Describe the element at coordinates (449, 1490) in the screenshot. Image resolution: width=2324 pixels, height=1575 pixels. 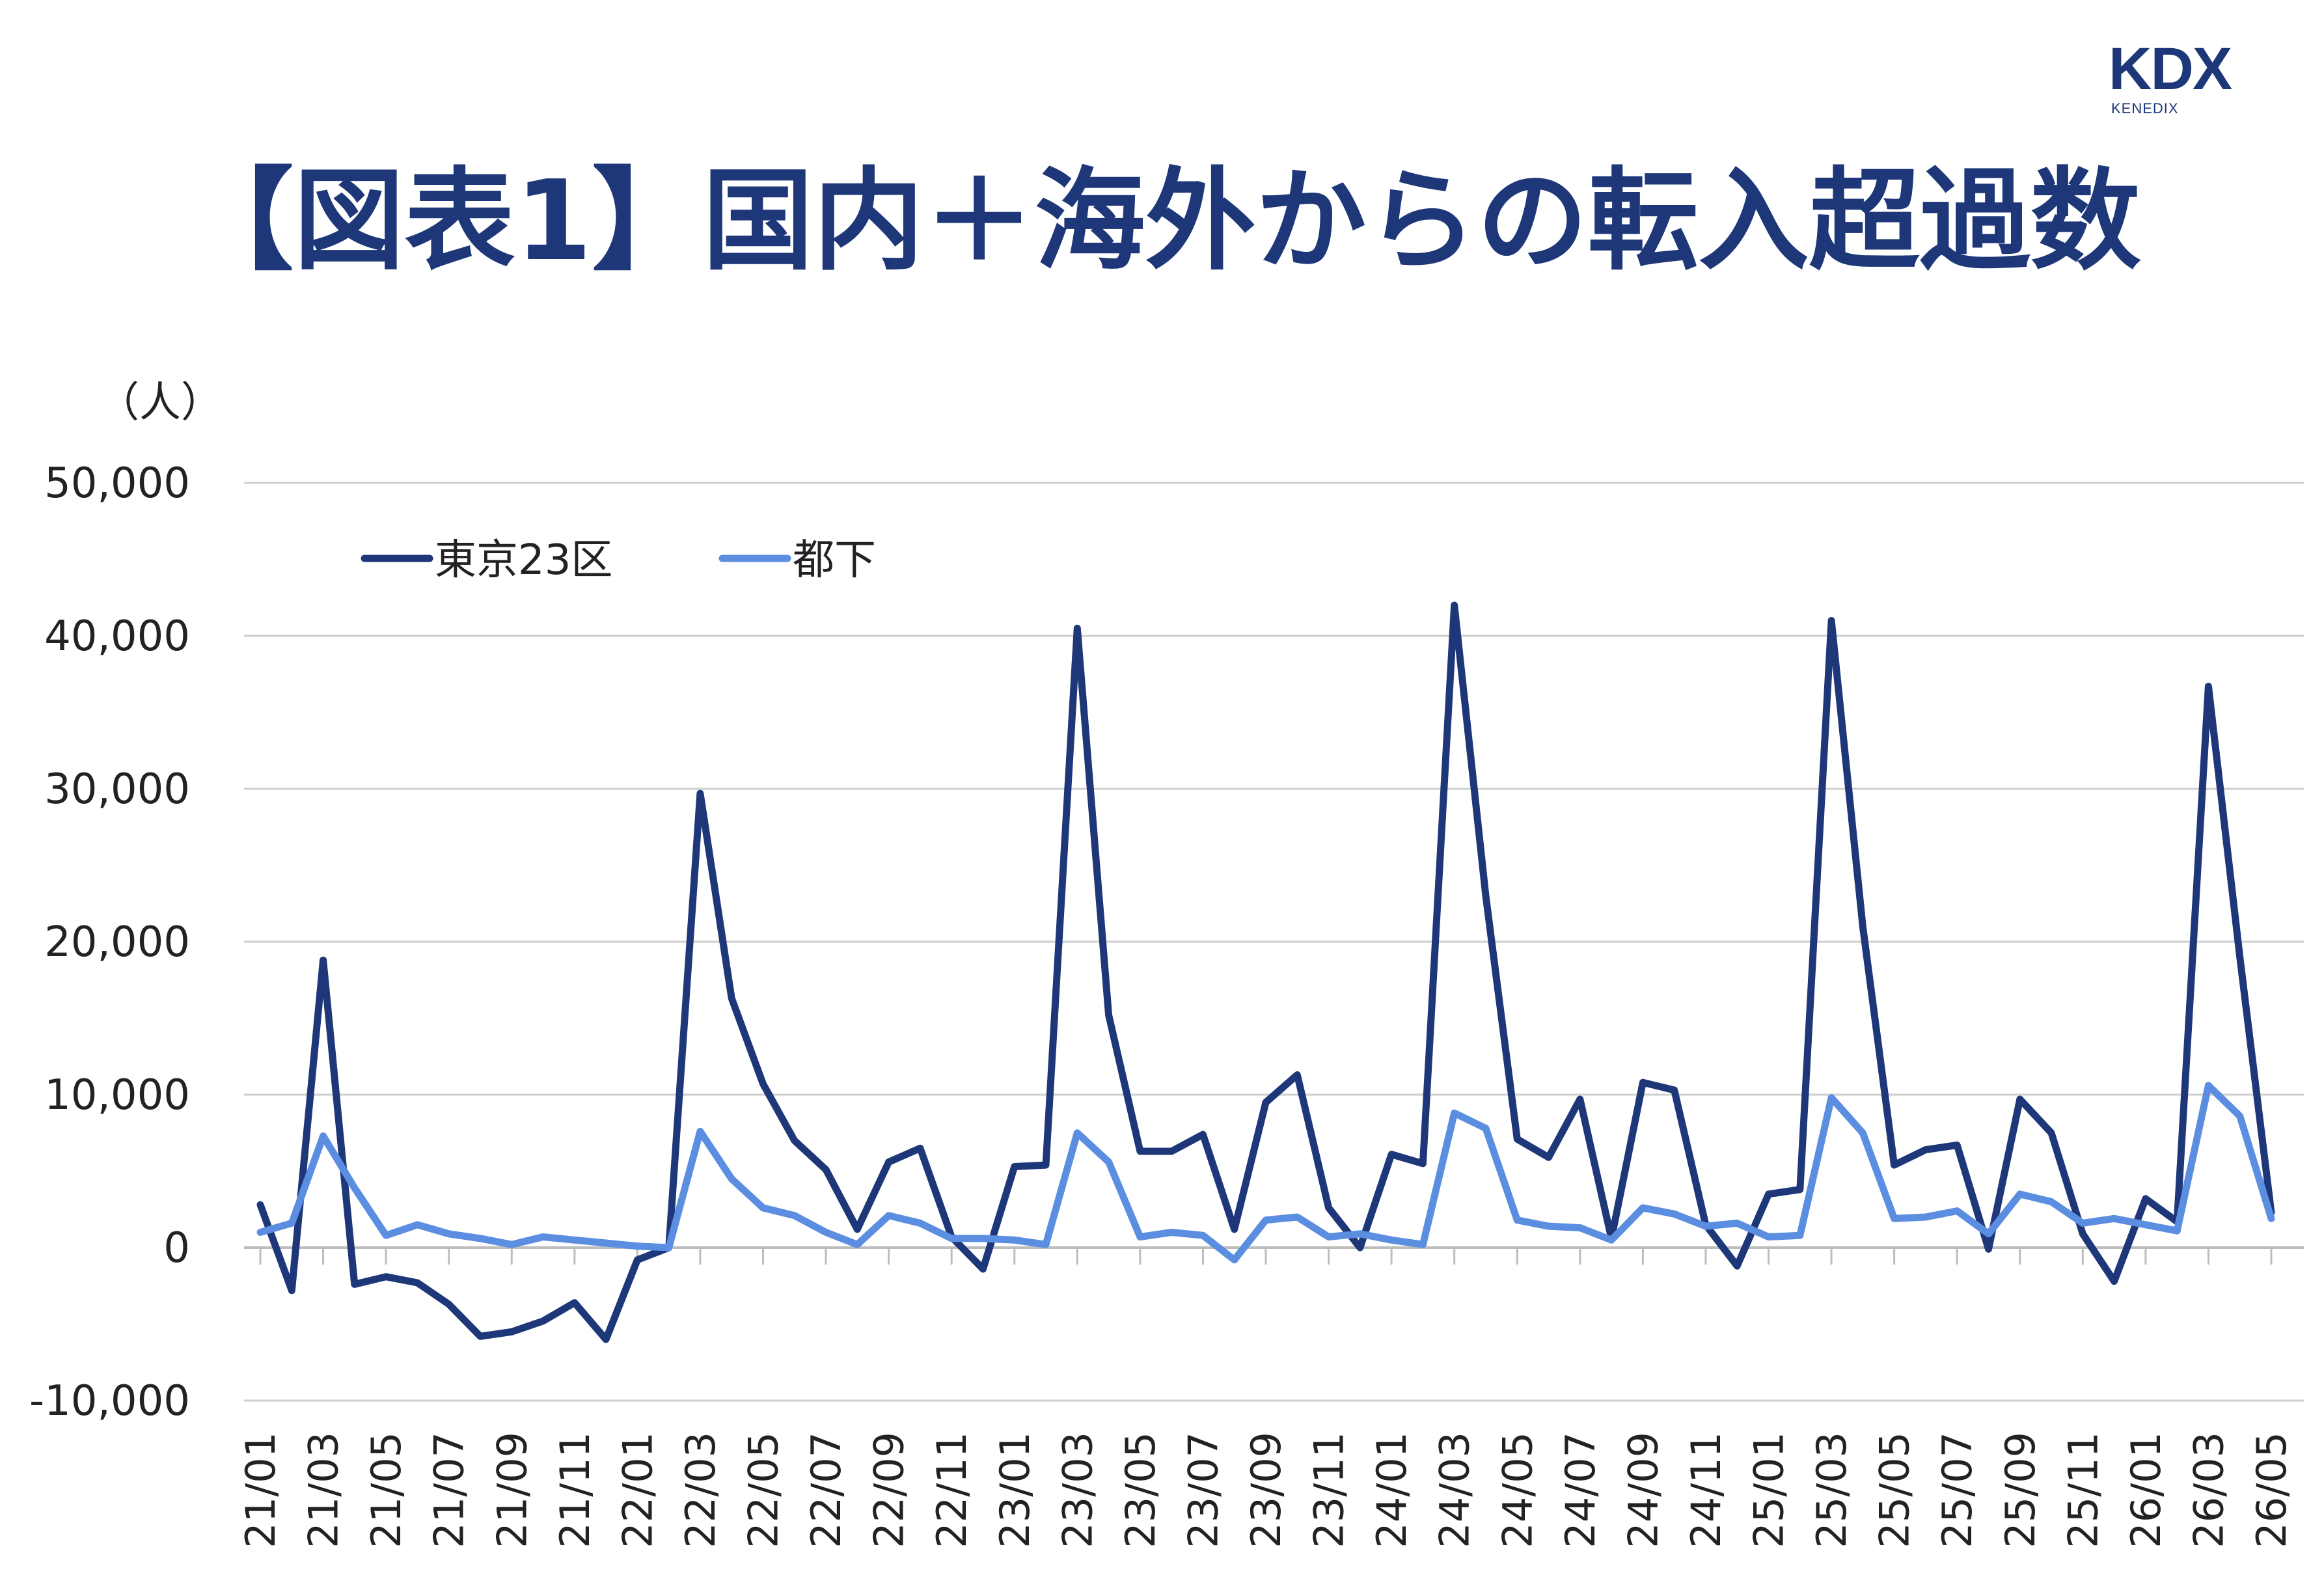
I see `x-tick-label: 21/07` at that location.